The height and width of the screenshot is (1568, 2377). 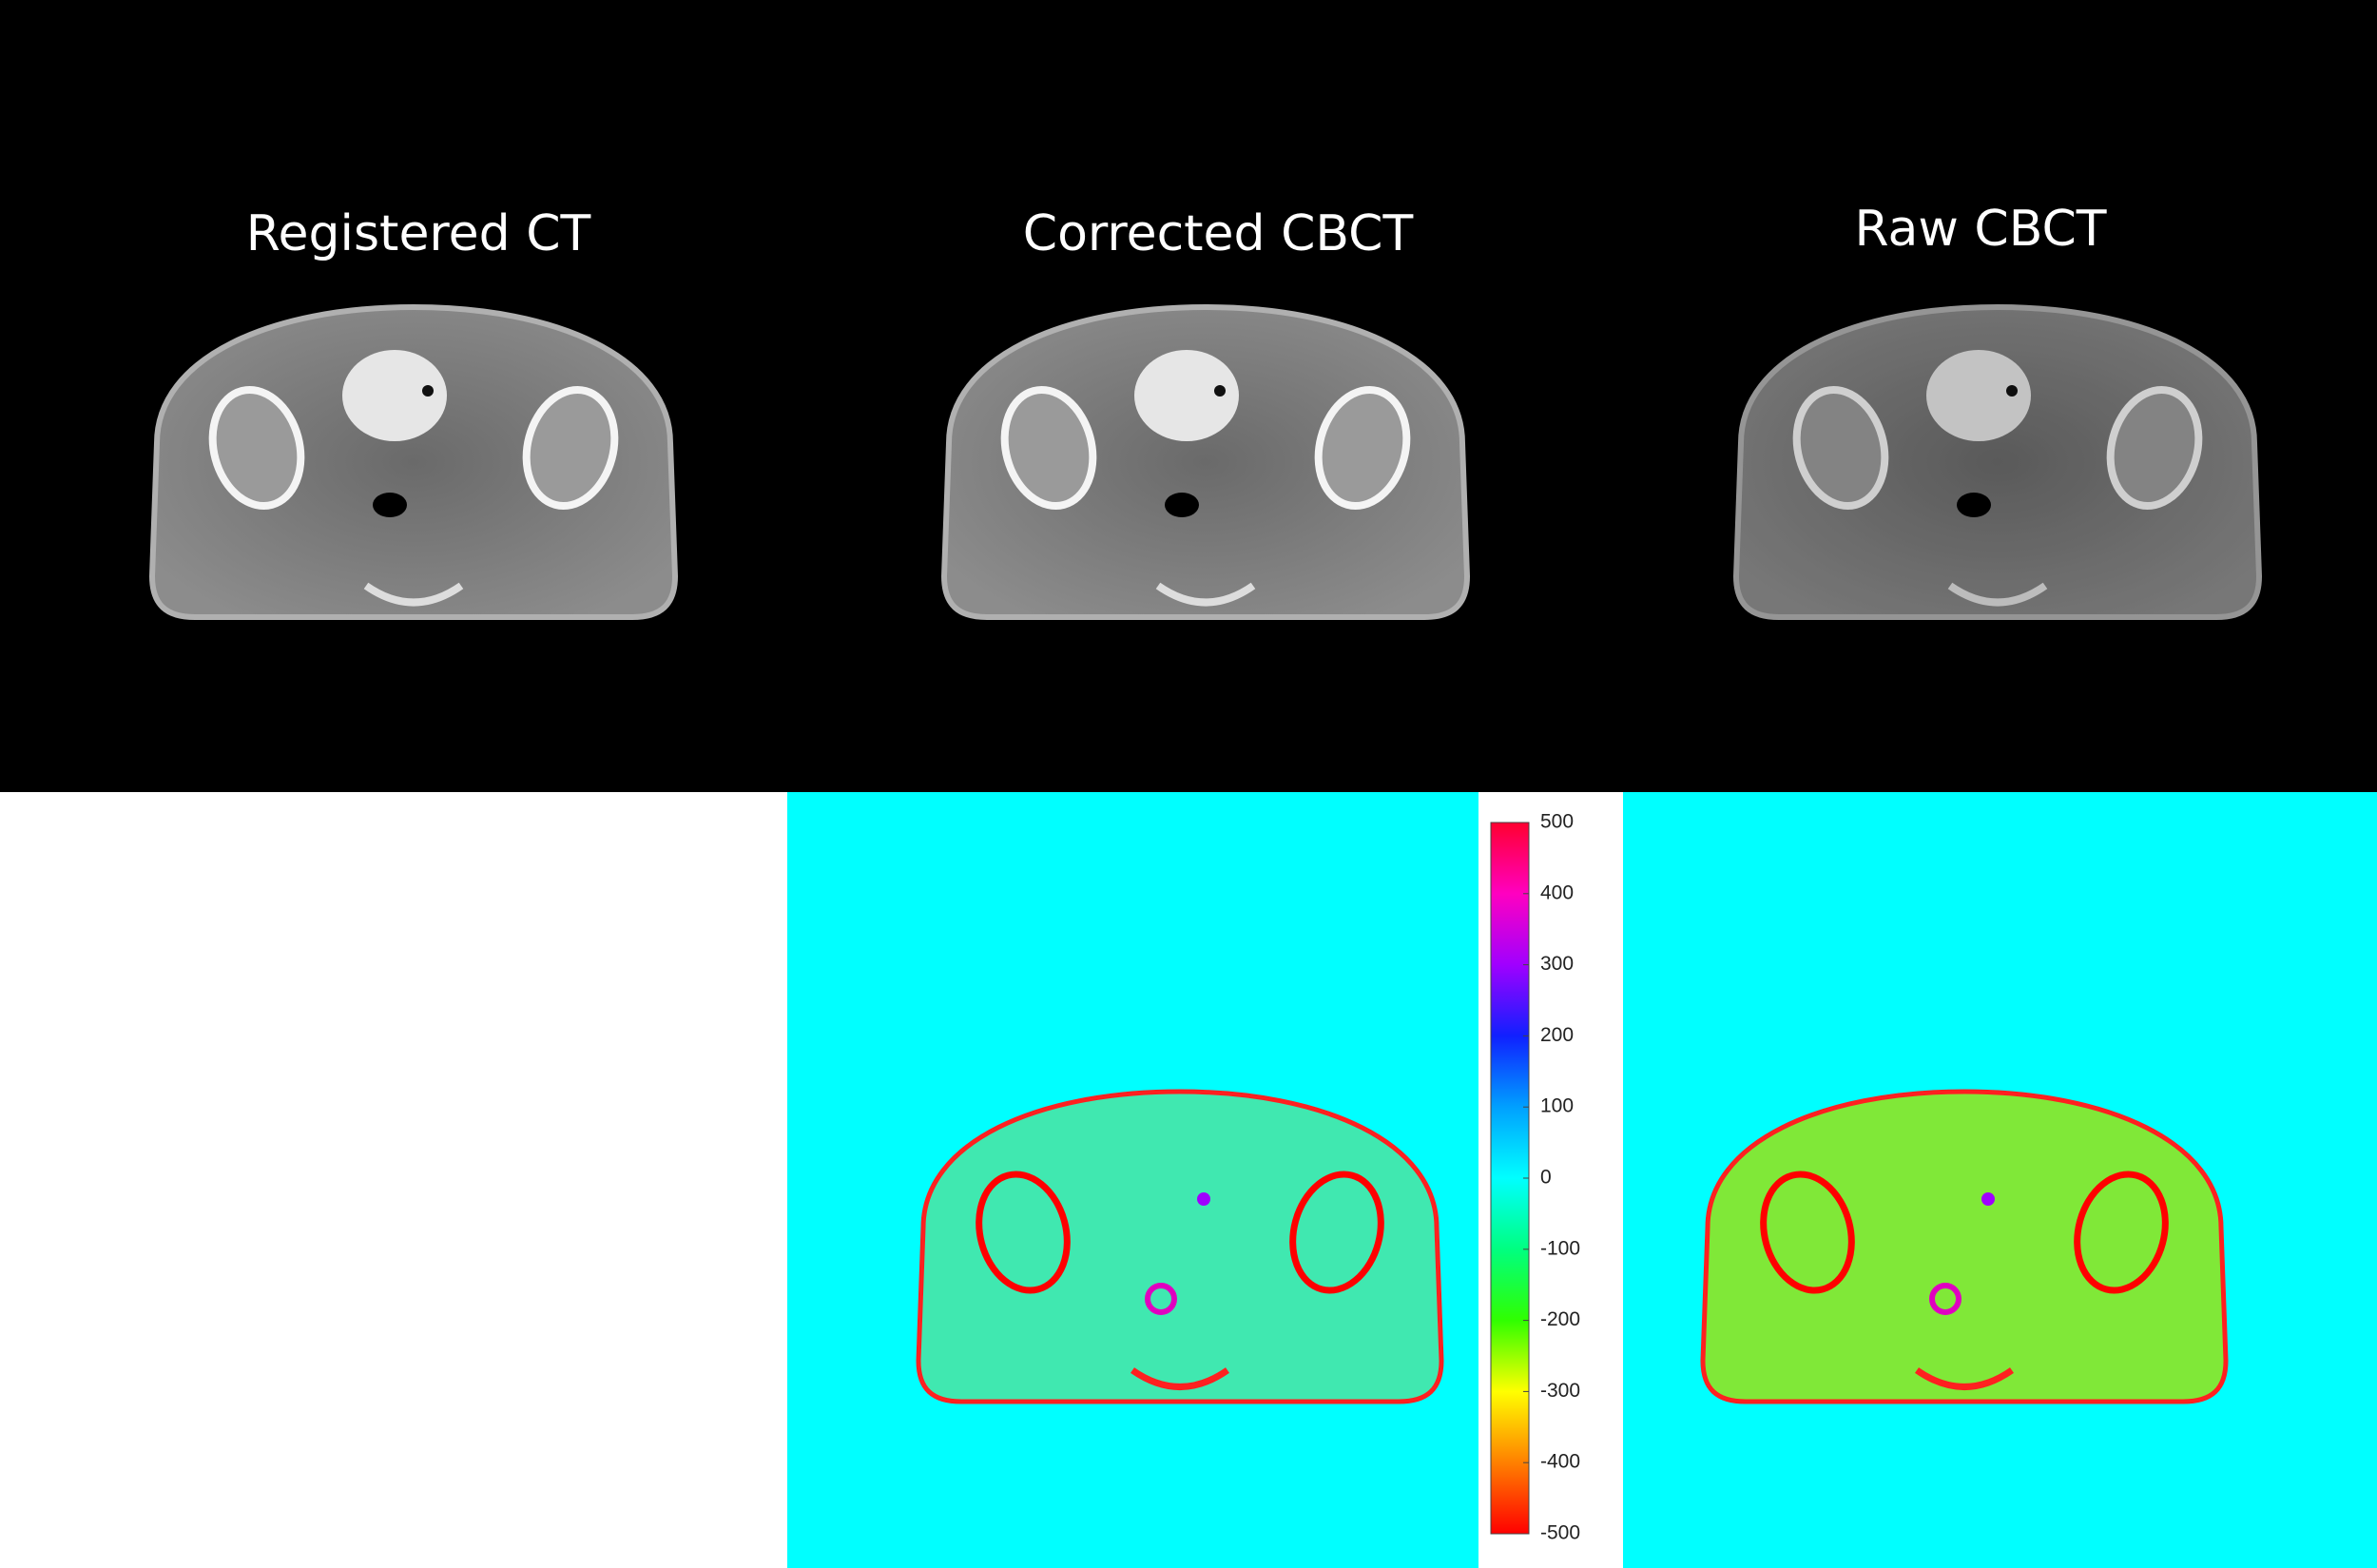 I want to click on tick-label: 300, so click(x=1557, y=964).